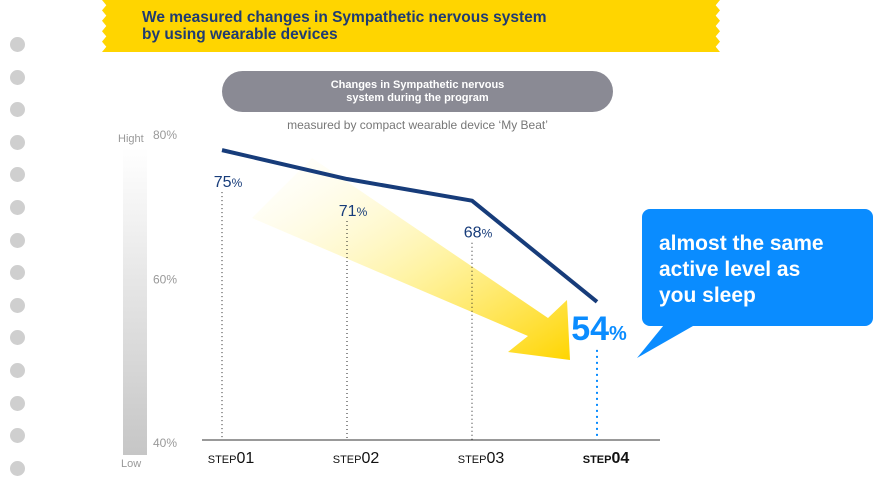 Image resolution: width=887 pixels, height=499 pixels. What do you see at coordinates (240, 34) in the screenshot?
I see `banner-title-line2: by using wearable devices` at bounding box center [240, 34].